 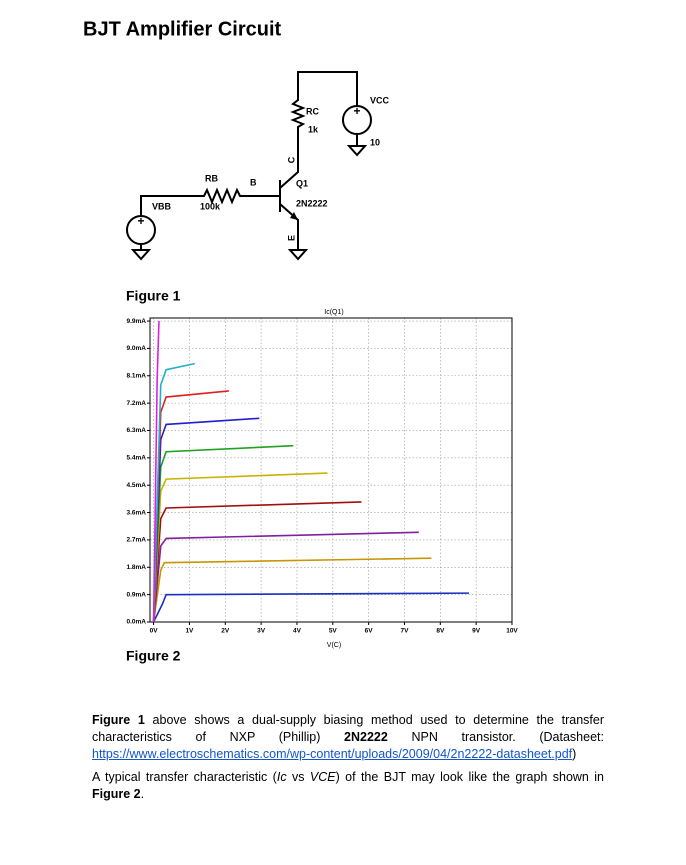 I want to click on x-tick-label: 1V, so click(x=189, y=631).